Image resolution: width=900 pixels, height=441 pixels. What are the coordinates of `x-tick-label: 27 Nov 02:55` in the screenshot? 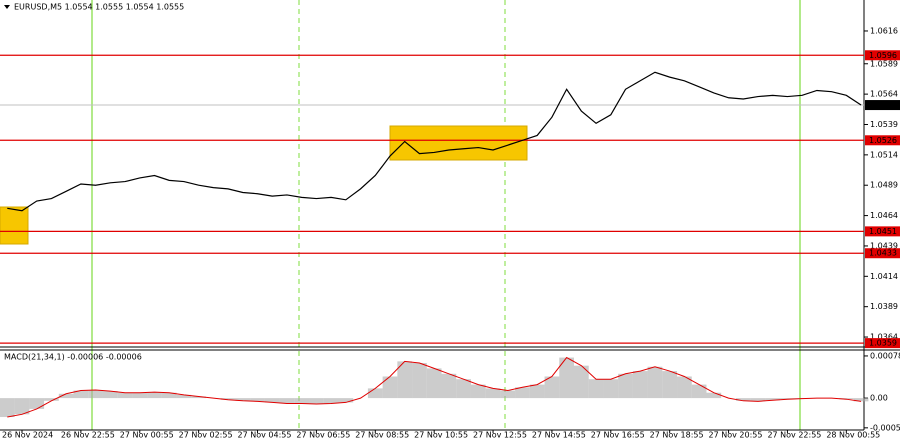 It's located at (206, 435).